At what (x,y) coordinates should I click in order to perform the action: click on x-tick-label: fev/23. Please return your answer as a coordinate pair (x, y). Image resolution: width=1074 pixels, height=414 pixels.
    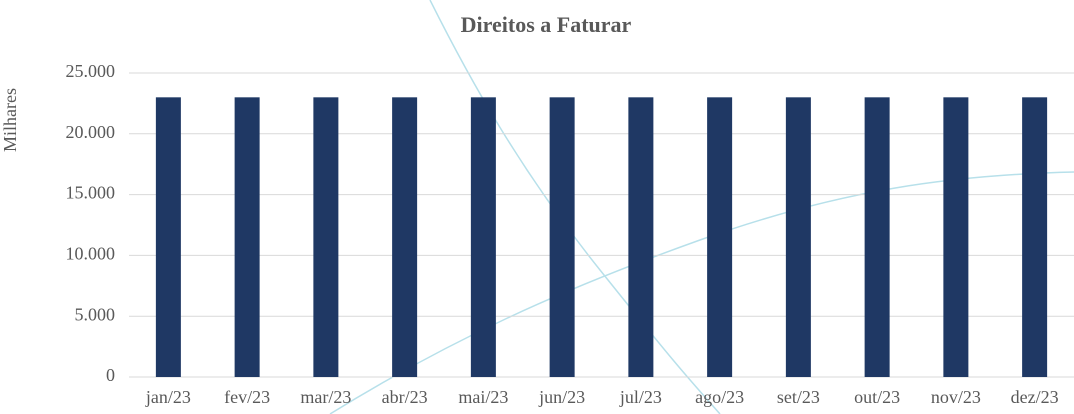
    Looking at the image, I should click on (247, 397).